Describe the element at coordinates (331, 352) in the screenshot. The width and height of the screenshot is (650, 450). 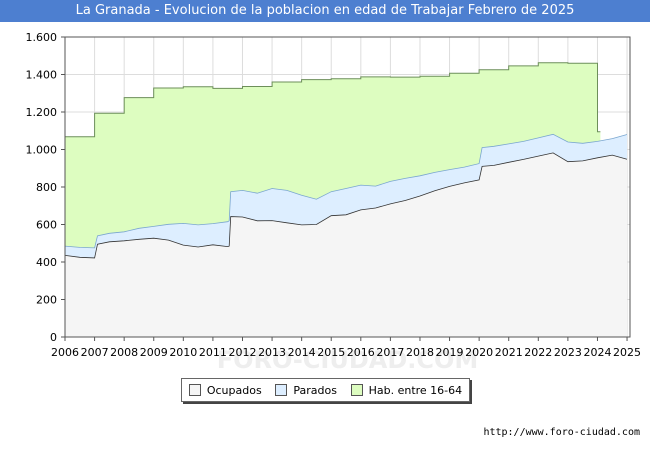
I see `x-tick-label: 2015` at that location.